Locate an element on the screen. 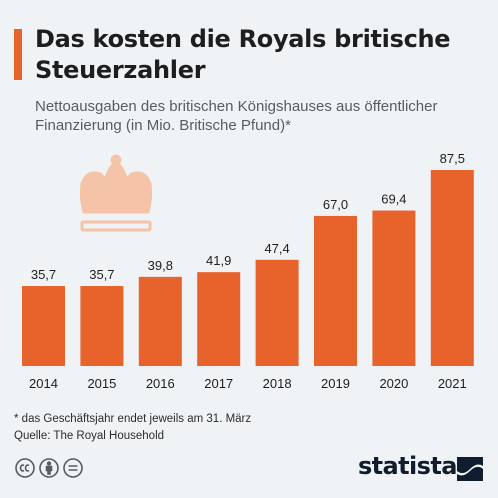 This screenshot has height=498, width=498. value-label-2021: 87,5 is located at coordinates (452, 158).